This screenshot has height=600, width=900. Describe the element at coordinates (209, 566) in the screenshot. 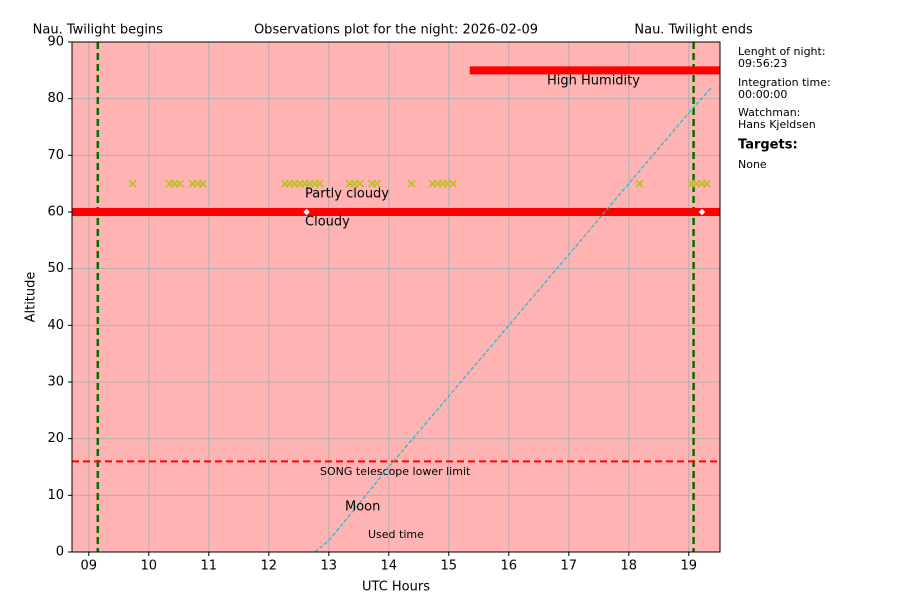

I see `x-tick-label: 11` at that location.